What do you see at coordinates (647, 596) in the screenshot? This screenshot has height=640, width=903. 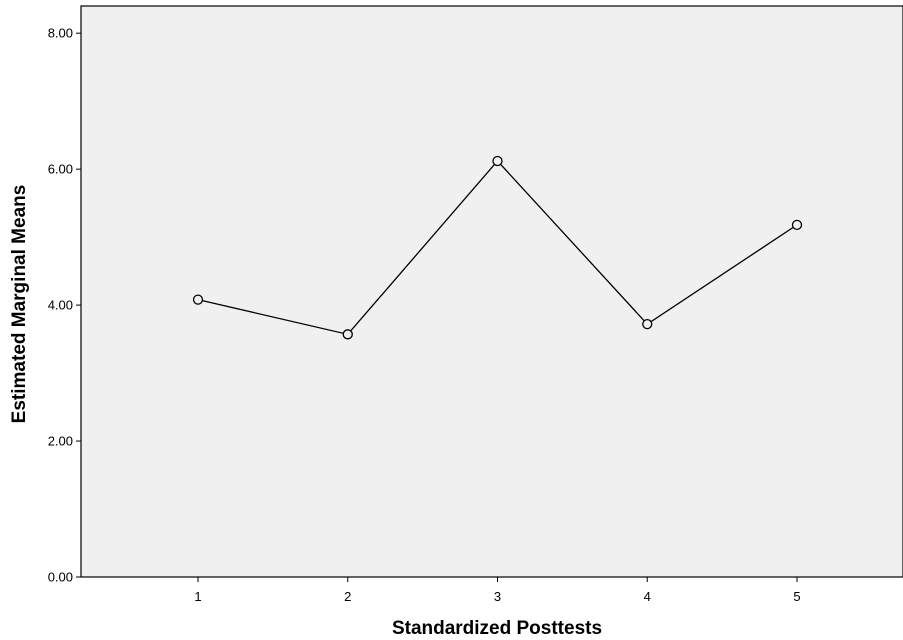 I see `x-tick-label: 4` at bounding box center [647, 596].